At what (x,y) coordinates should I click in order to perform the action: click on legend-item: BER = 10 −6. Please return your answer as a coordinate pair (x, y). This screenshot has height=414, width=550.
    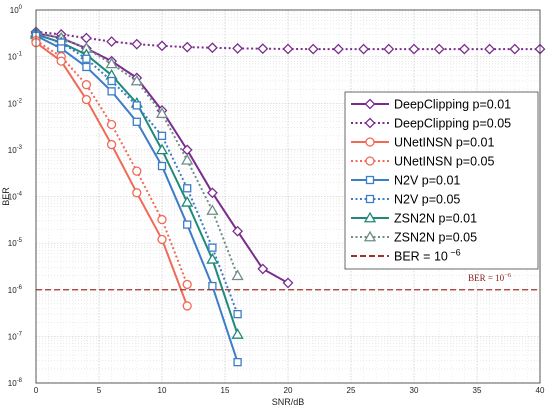
    Looking at the image, I should click on (406, 256).